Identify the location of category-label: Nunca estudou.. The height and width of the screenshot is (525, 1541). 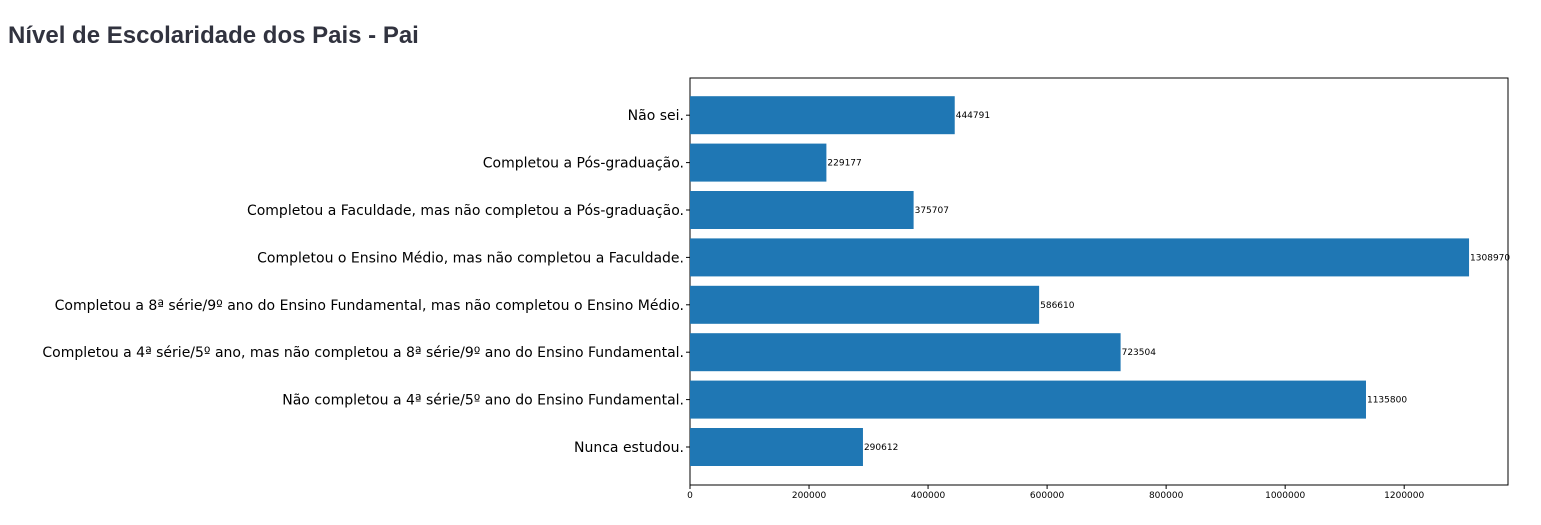
(629, 448).